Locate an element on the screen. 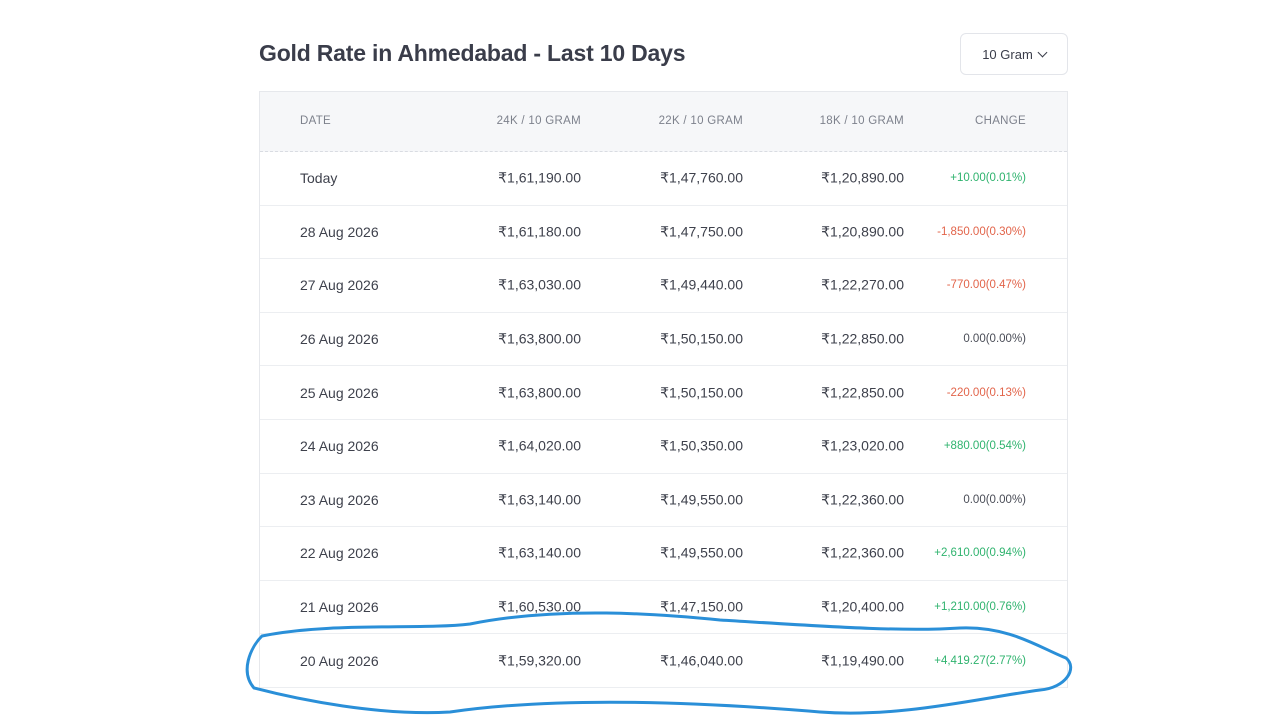 The width and height of the screenshot is (1280, 720). cell-date: 27 Aug 2026 is located at coordinates (339, 285).